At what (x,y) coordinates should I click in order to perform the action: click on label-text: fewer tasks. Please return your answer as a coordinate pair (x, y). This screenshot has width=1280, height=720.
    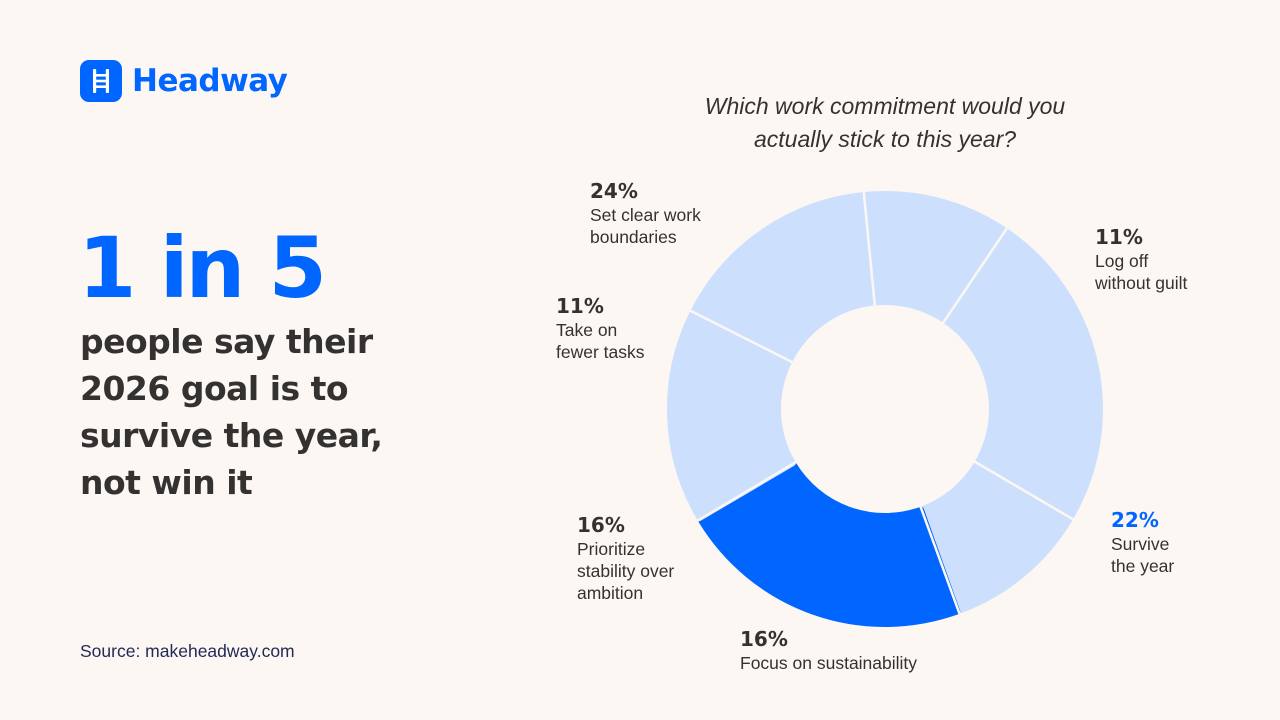
    Looking at the image, I should click on (600, 352).